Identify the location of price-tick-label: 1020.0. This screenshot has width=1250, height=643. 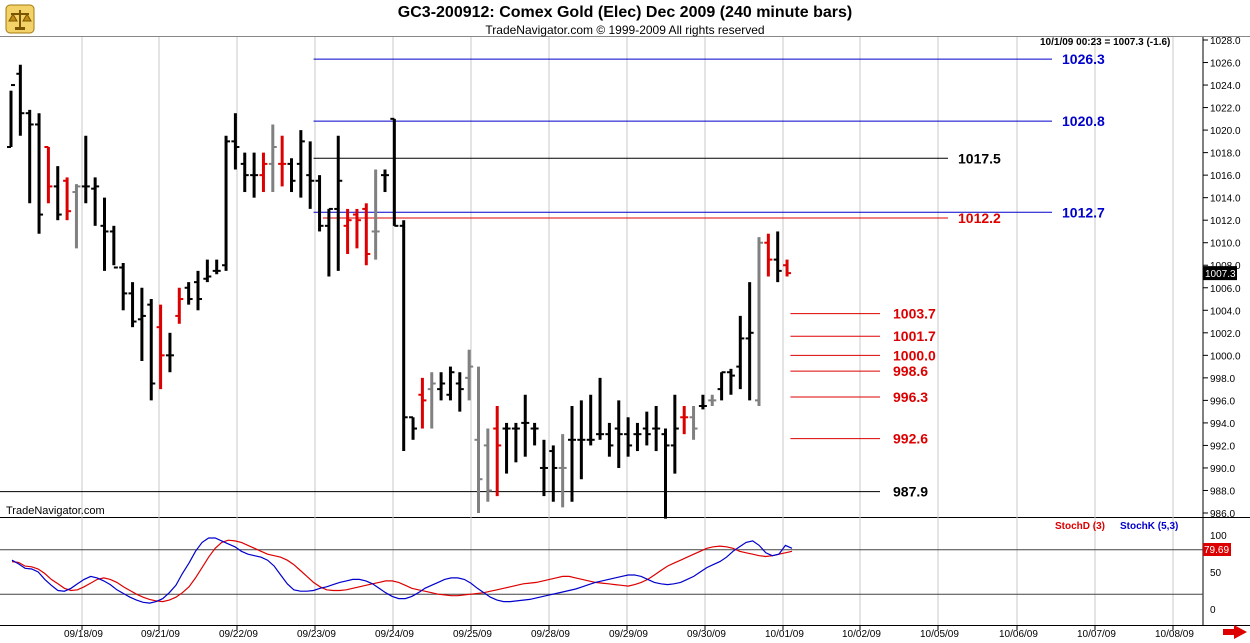
(1225, 131).